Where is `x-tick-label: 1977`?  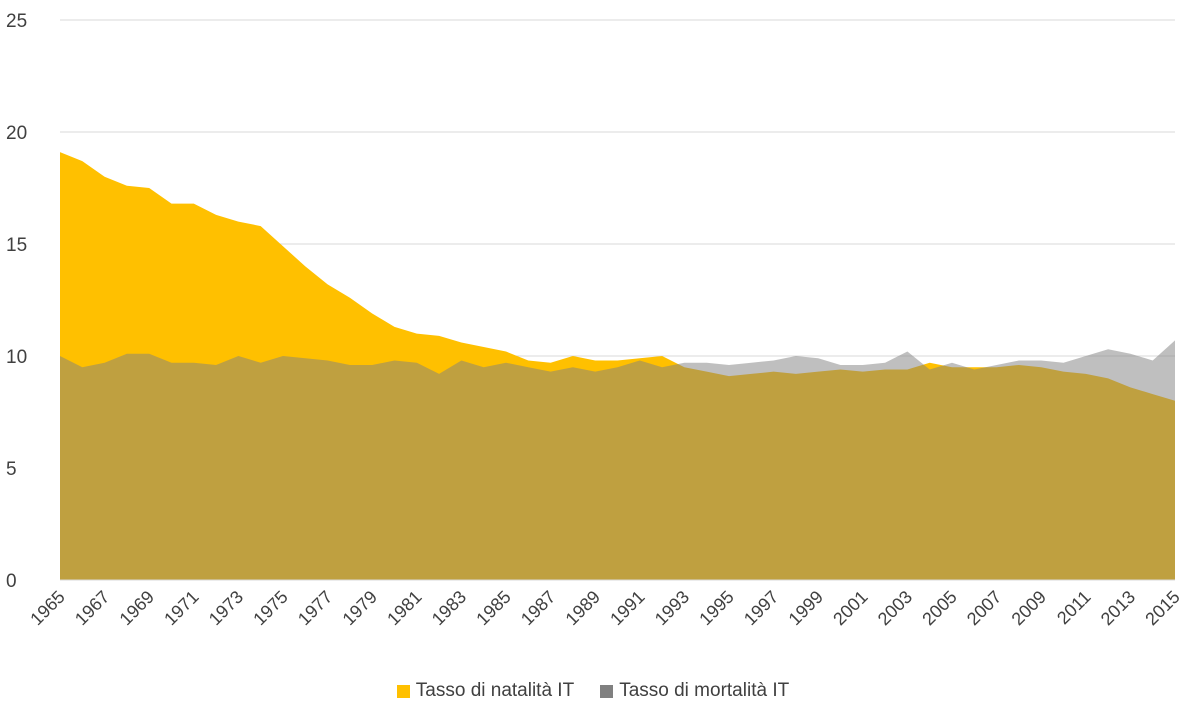
x-tick-label: 1977 is located at coordinates (315, 608).